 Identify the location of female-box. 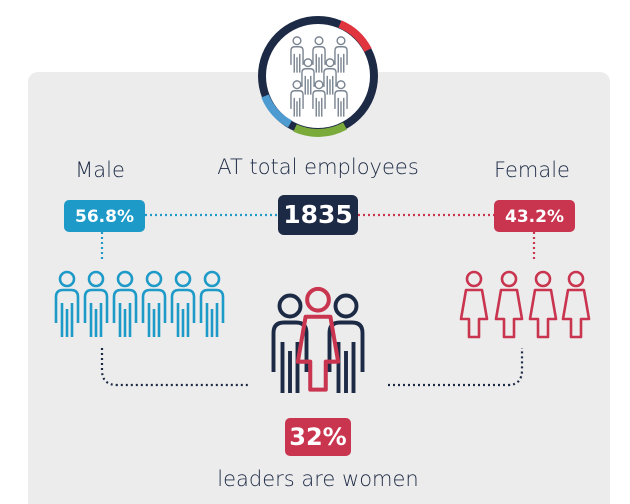
(534, 216).